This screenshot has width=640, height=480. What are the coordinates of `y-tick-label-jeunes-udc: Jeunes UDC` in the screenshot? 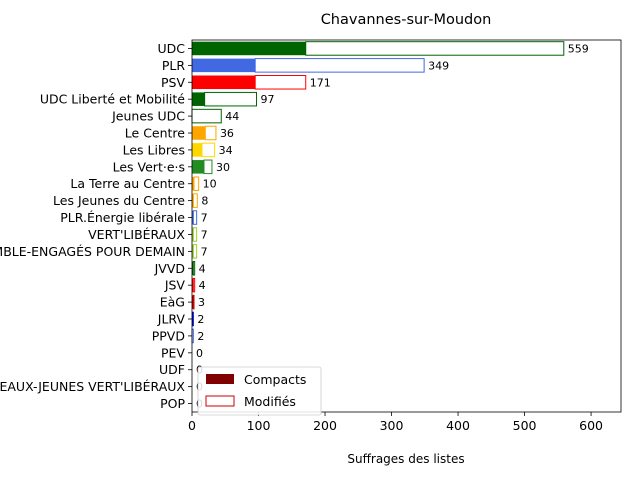 It's located at (148, 116).